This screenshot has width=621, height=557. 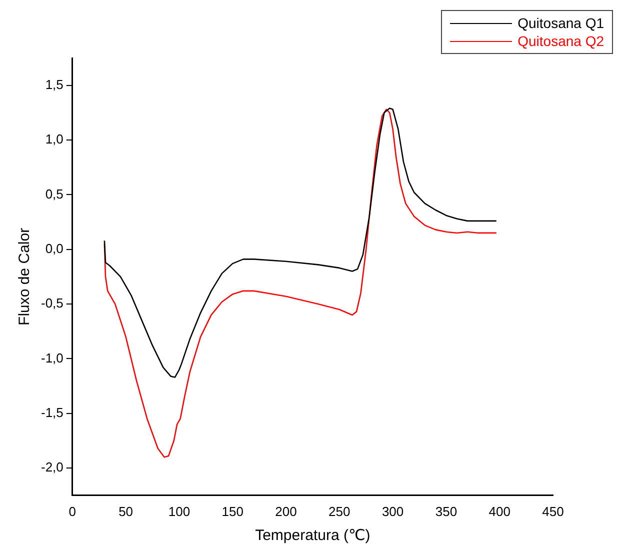 I want to click on y-axis-title: Fluxo de Calor, so click(x=25, y=277).